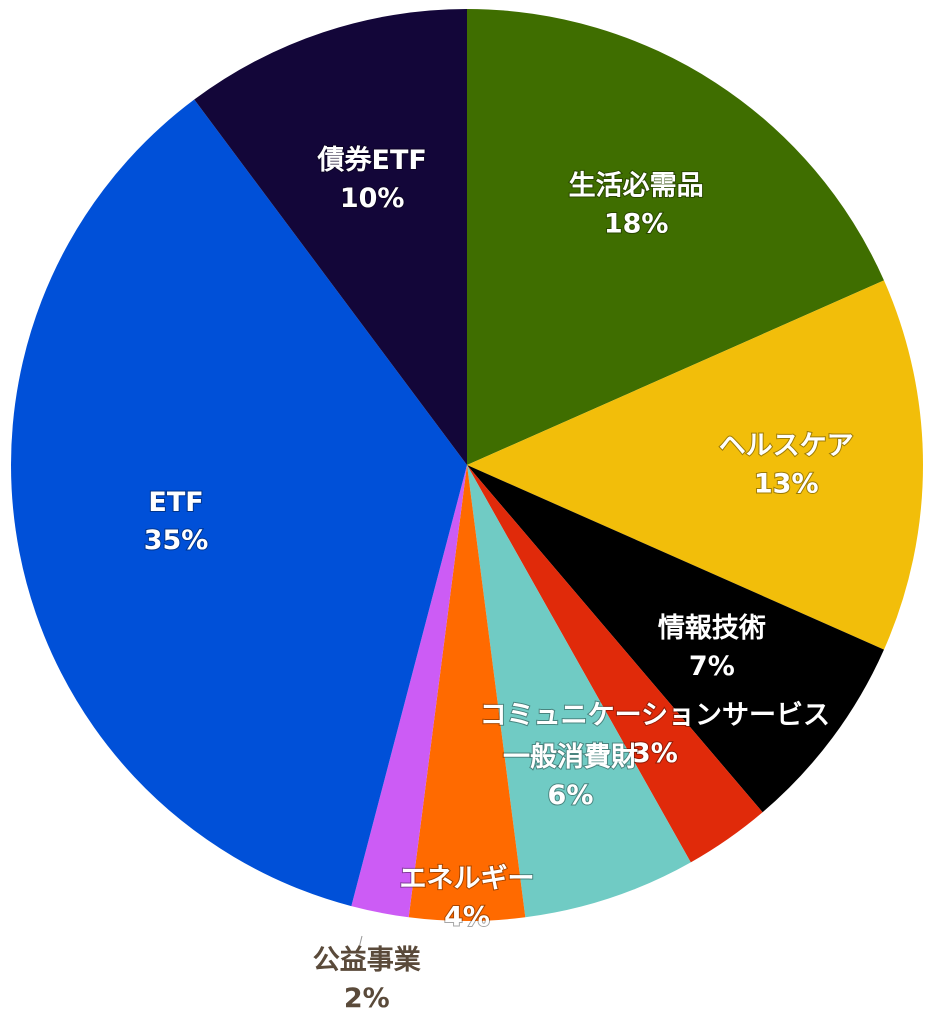 Image resolution: width=935 pixels, height=1024 pixels. Describe the element at coordinates (712, 628) in the screenshot. I see `slice-label: 情報技術` at that location.